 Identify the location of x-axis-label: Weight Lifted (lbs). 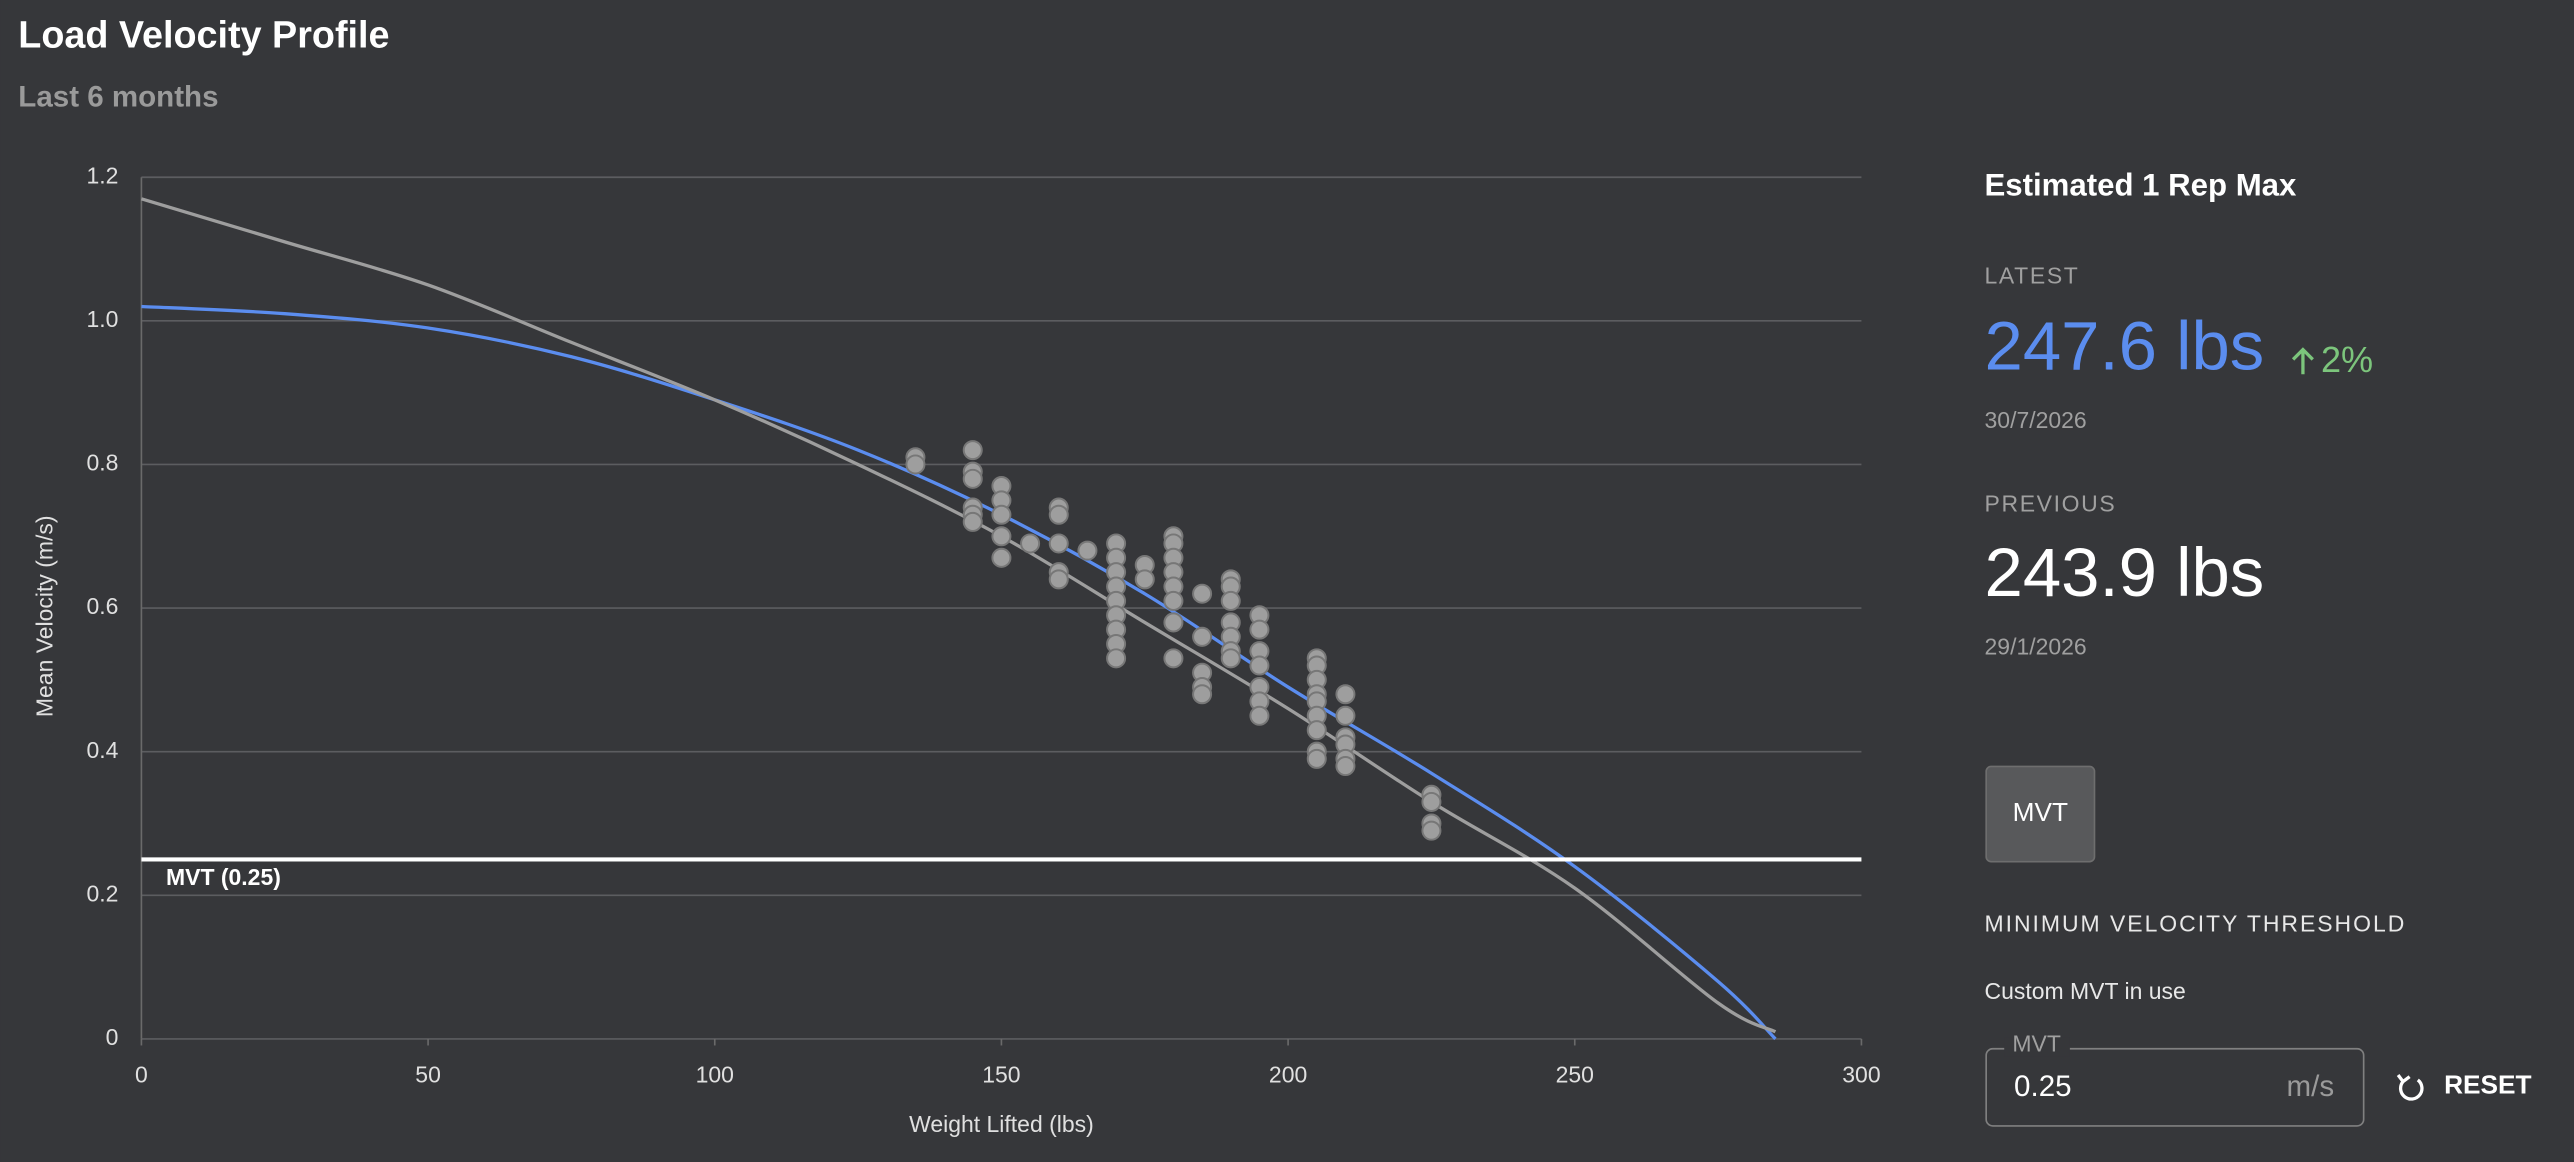
(1001, 1124).